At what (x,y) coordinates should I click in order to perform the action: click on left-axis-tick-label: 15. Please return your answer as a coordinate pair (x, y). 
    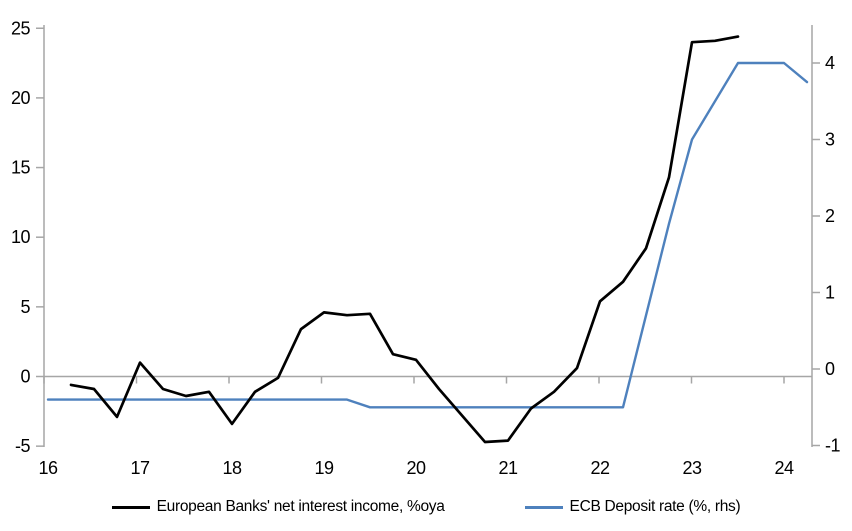
    Looking at the image, I should click on (21, 168).